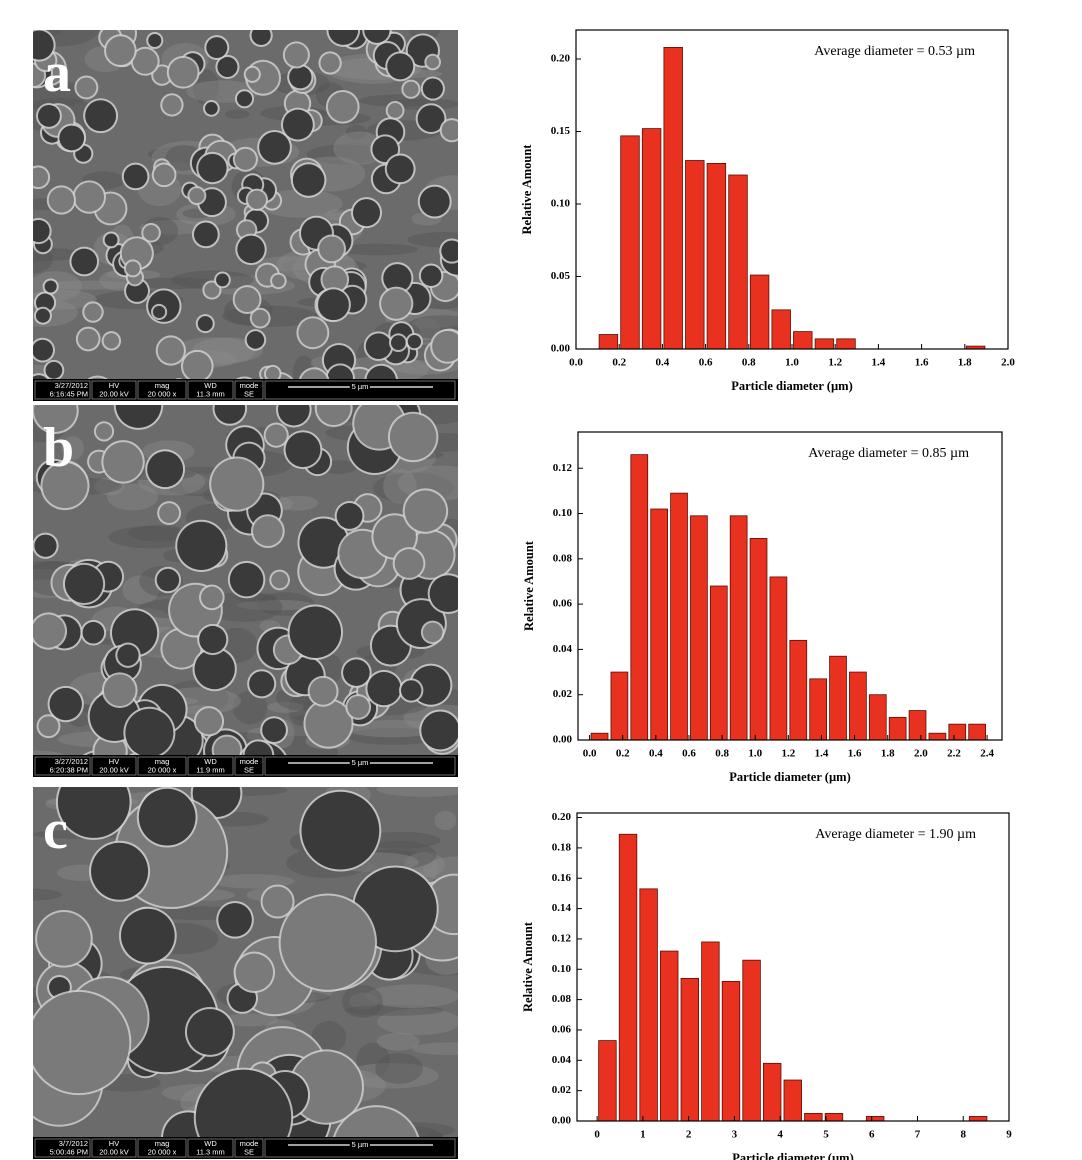 This screenshot has height=1160, width=1082. Describe the element at coordinates (114, 1143) in the screenshot. I see `info-header: HV` at that location.